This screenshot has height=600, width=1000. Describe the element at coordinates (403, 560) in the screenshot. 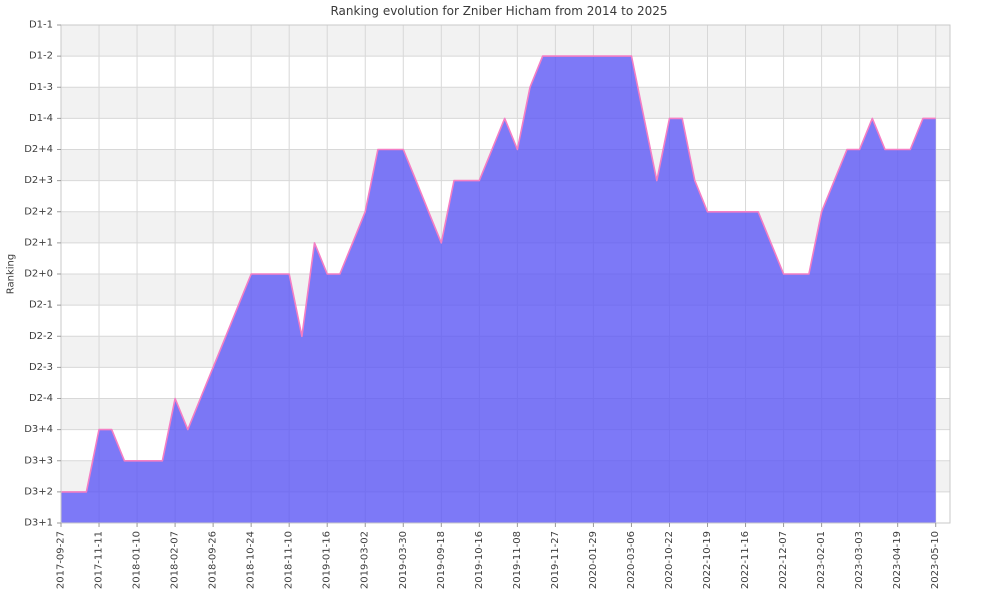

I see `x-tick-label: 2019-03-30` at that location.